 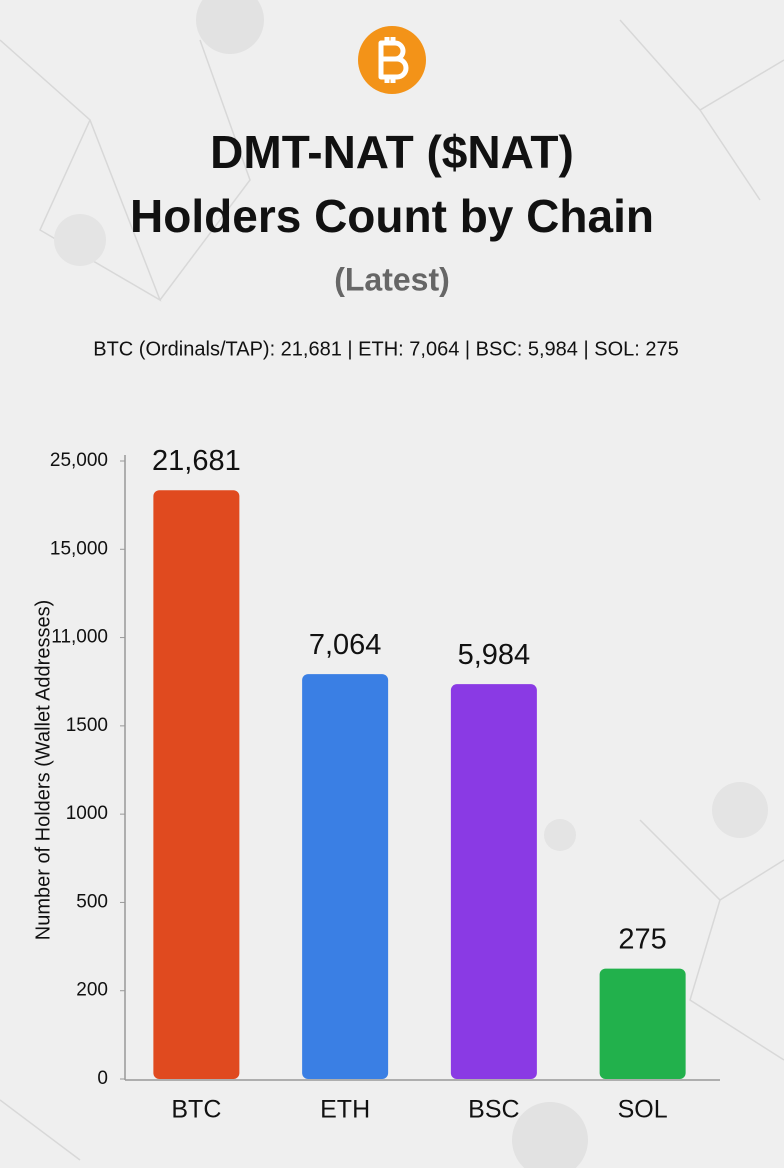 What do you see at coordinates (392, 152) in the screenshot?
I see `chart-title: DMT-NAT ($NAT)` at bounding box center [392, 152].